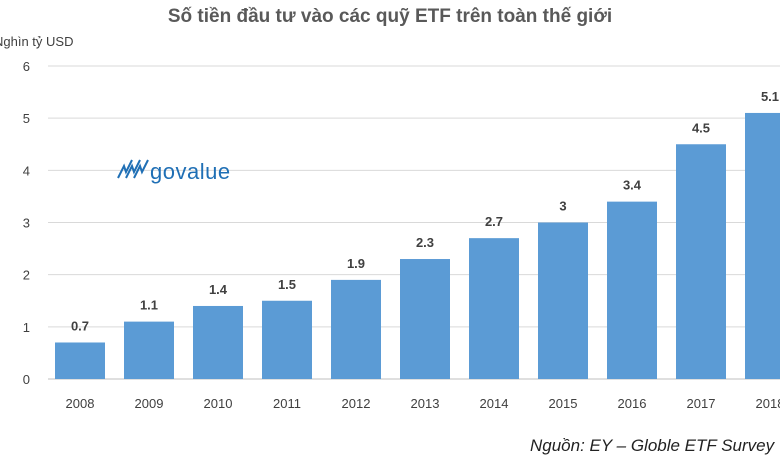 This screenshot has height=470, width=780. What do you see at coordinates (133, 171) in the screenshot?
I see `govalue-logo-icon` at bounding box center [133, 171].